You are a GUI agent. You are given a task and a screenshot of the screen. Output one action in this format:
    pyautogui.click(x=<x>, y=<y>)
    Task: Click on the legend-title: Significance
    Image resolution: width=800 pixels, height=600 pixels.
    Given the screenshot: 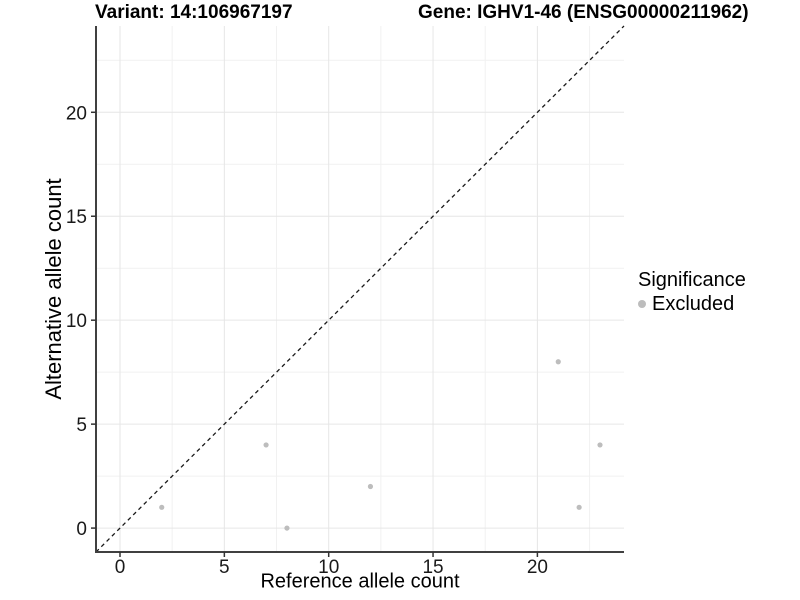 What is the action you would take?
    pyautogui.click(x=692, y=280)
    